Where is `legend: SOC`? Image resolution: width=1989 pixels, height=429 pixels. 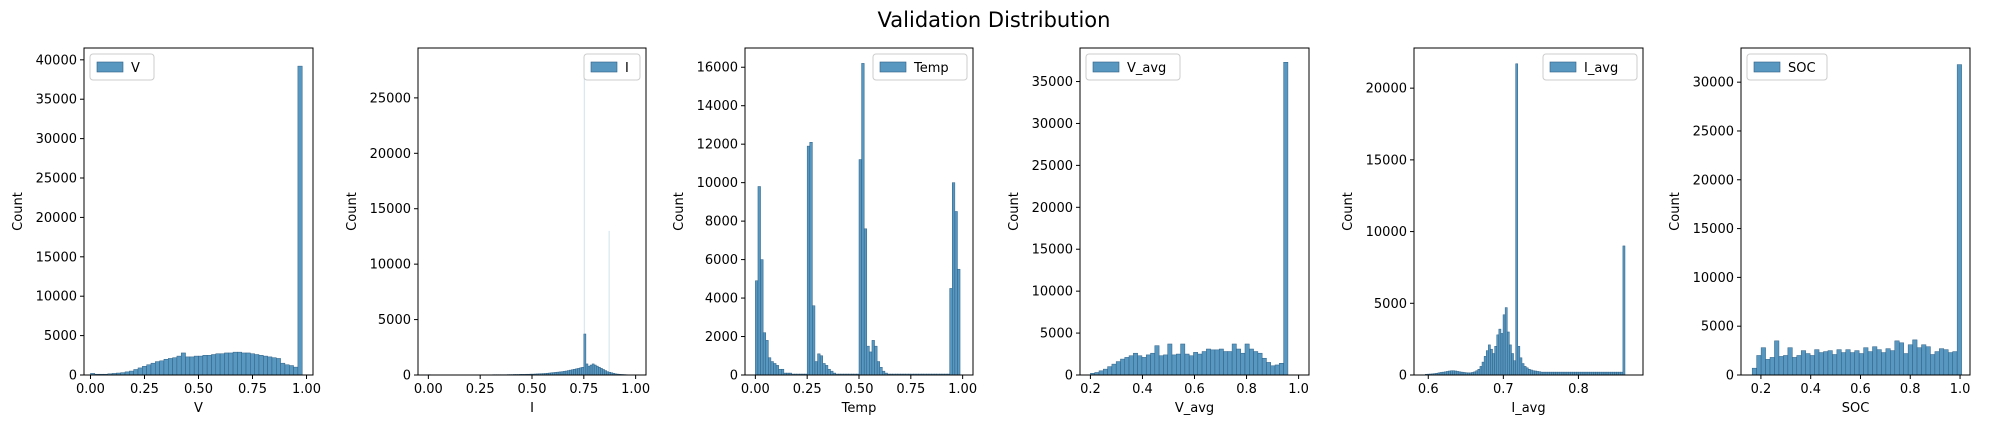 legend: SOC is located at coordinates (1787, 67).